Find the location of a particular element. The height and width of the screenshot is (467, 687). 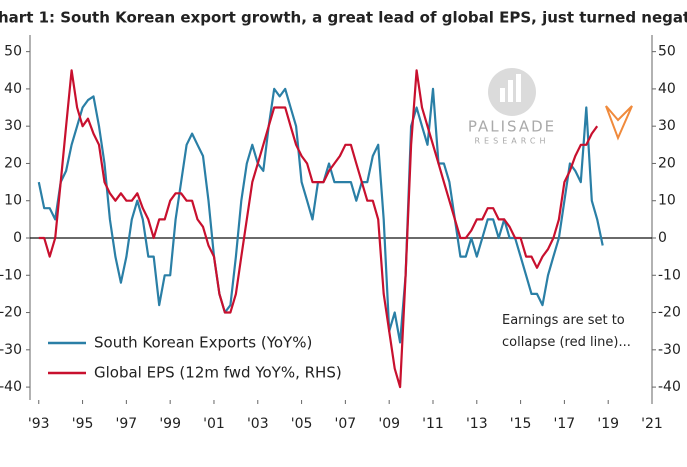

x-tick-label: '03 is located at coordinates (258, 424).